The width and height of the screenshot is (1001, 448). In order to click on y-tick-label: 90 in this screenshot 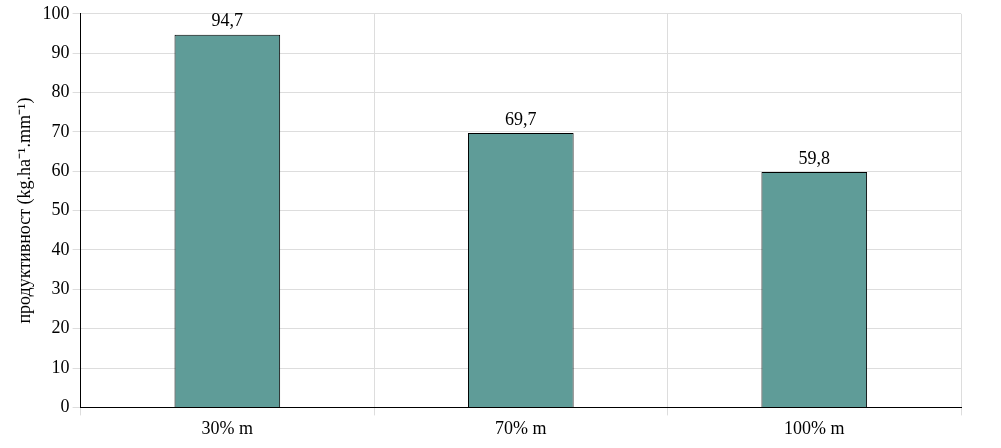, I will do `click(60, 51)`.